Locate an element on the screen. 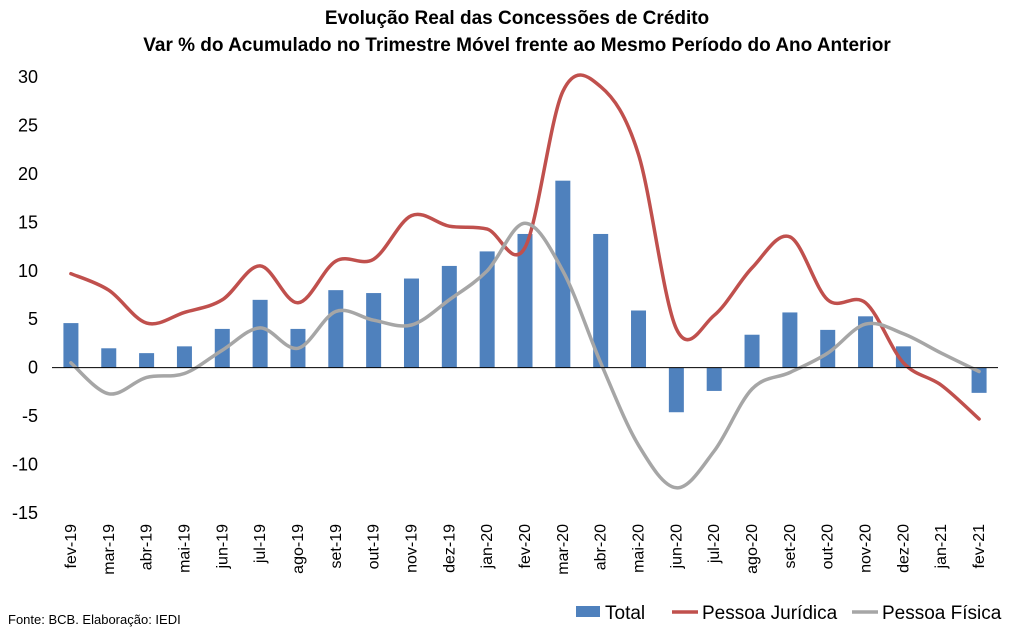 This screenshot has width=1012, height=631. y-tick-label: 10 is located at coordinates (28, 271).